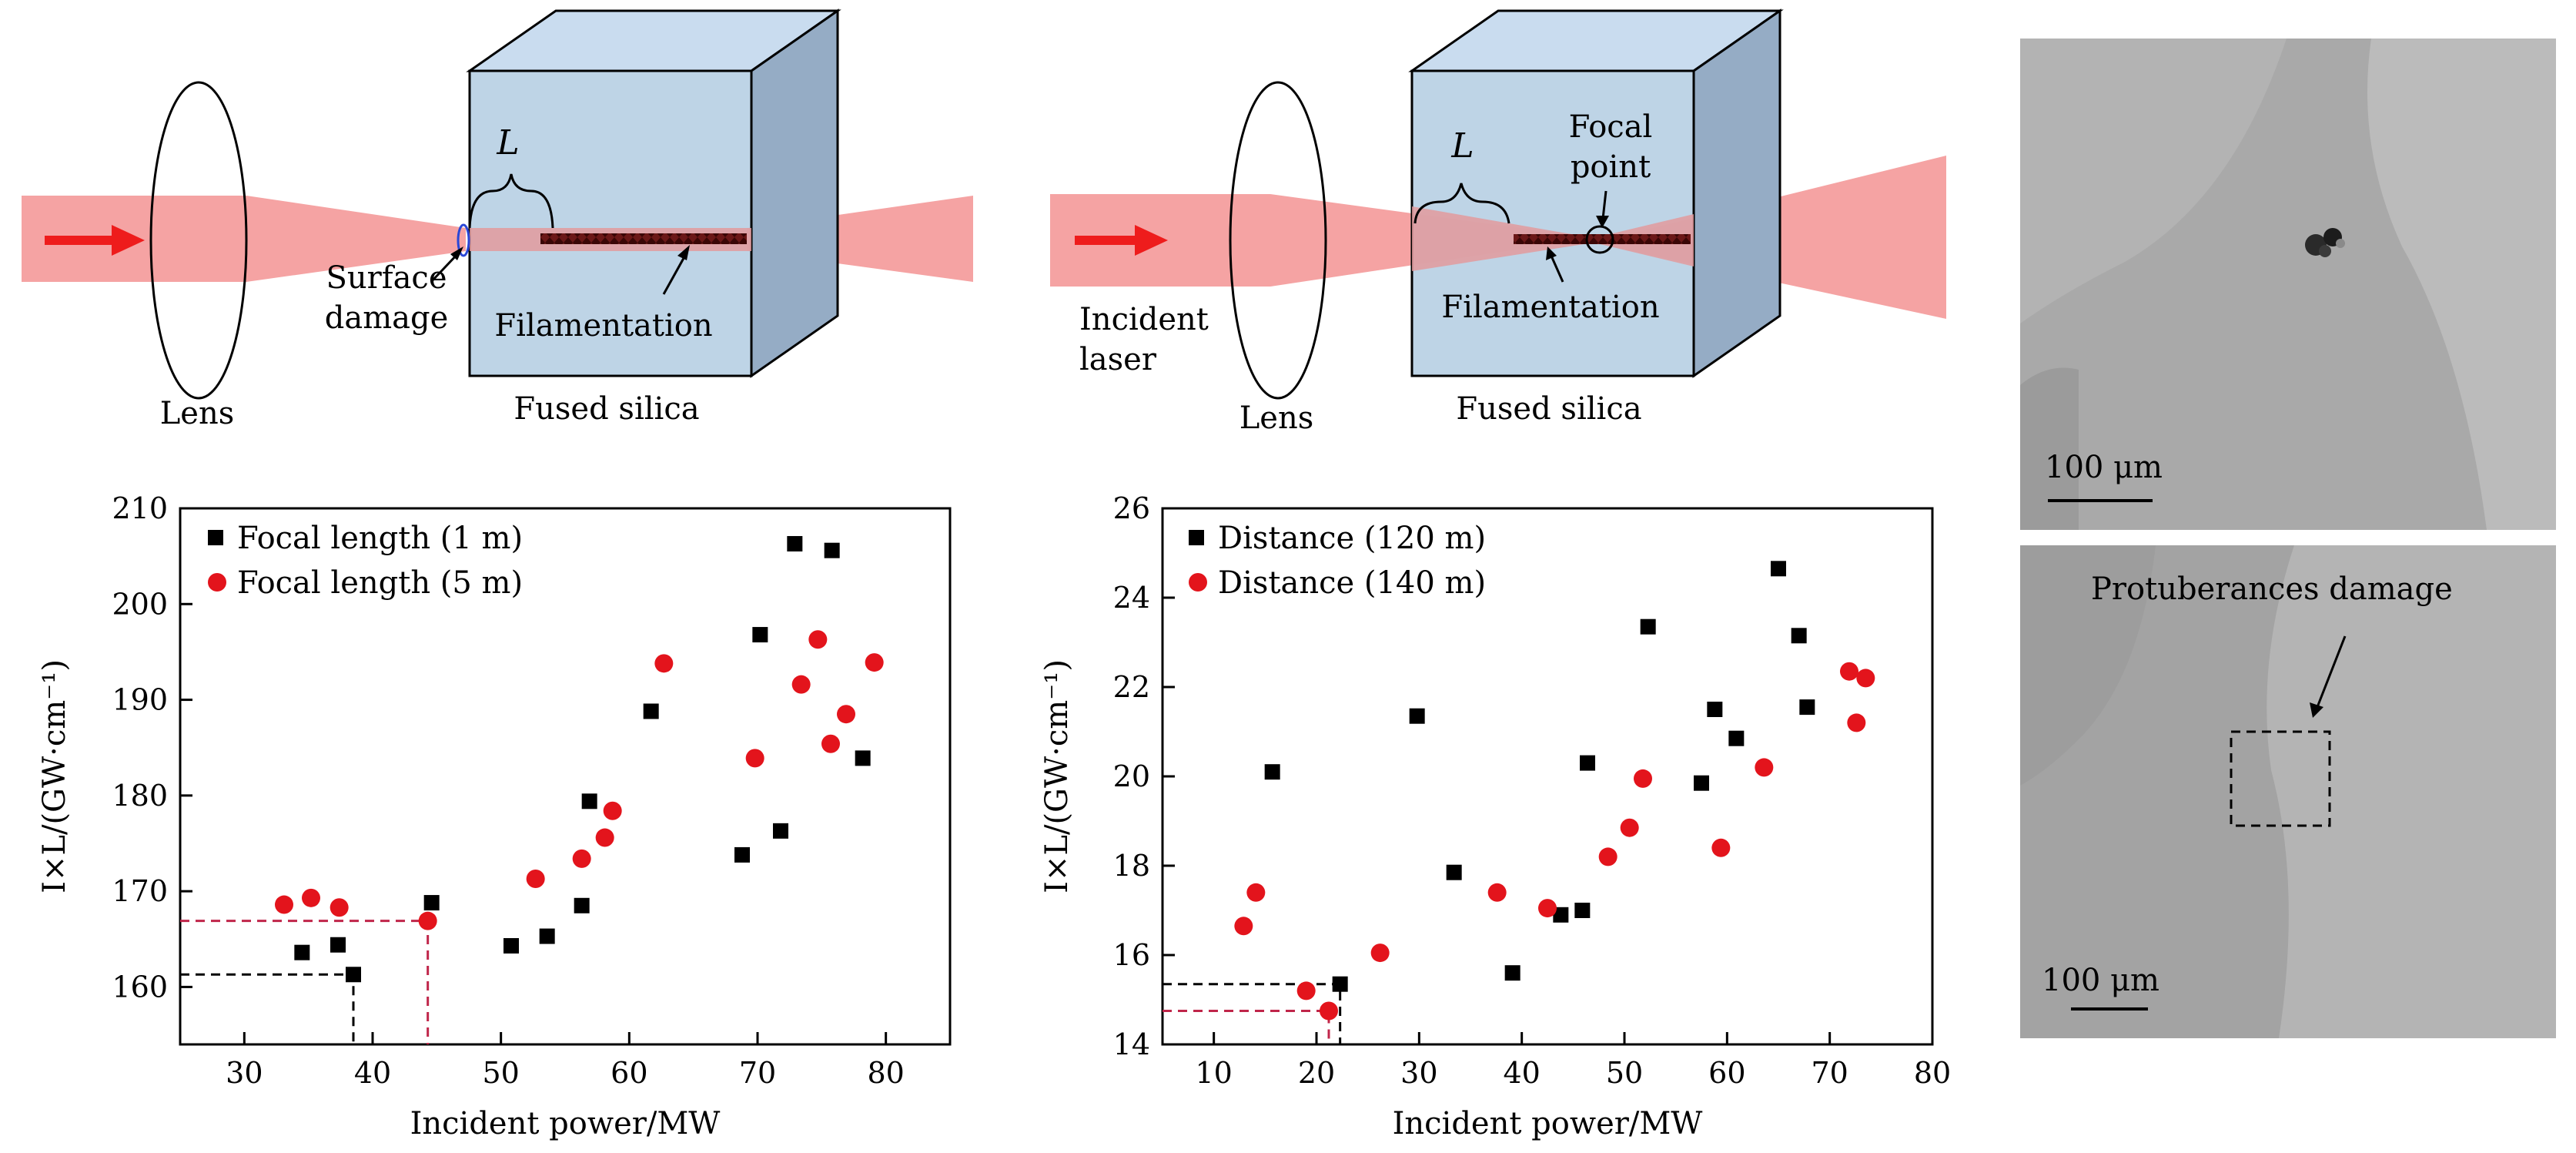 The height and width of the screenshot is (1153, 2576). Describe the element at coordinates (1604, 205) in the screenshot. I see `focal-point-arrow` at that location.